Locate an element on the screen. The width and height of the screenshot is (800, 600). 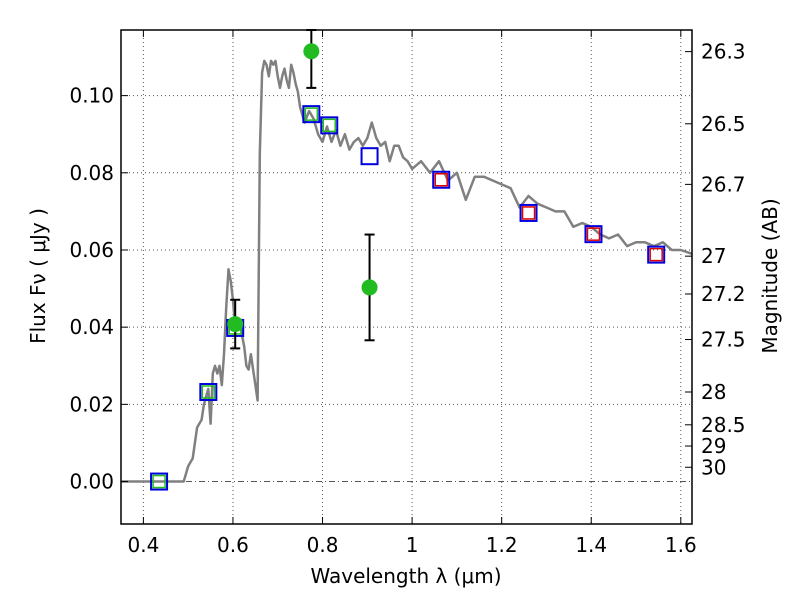
x-tick-label-4: 1.2 is located at coordinates (502, 545).